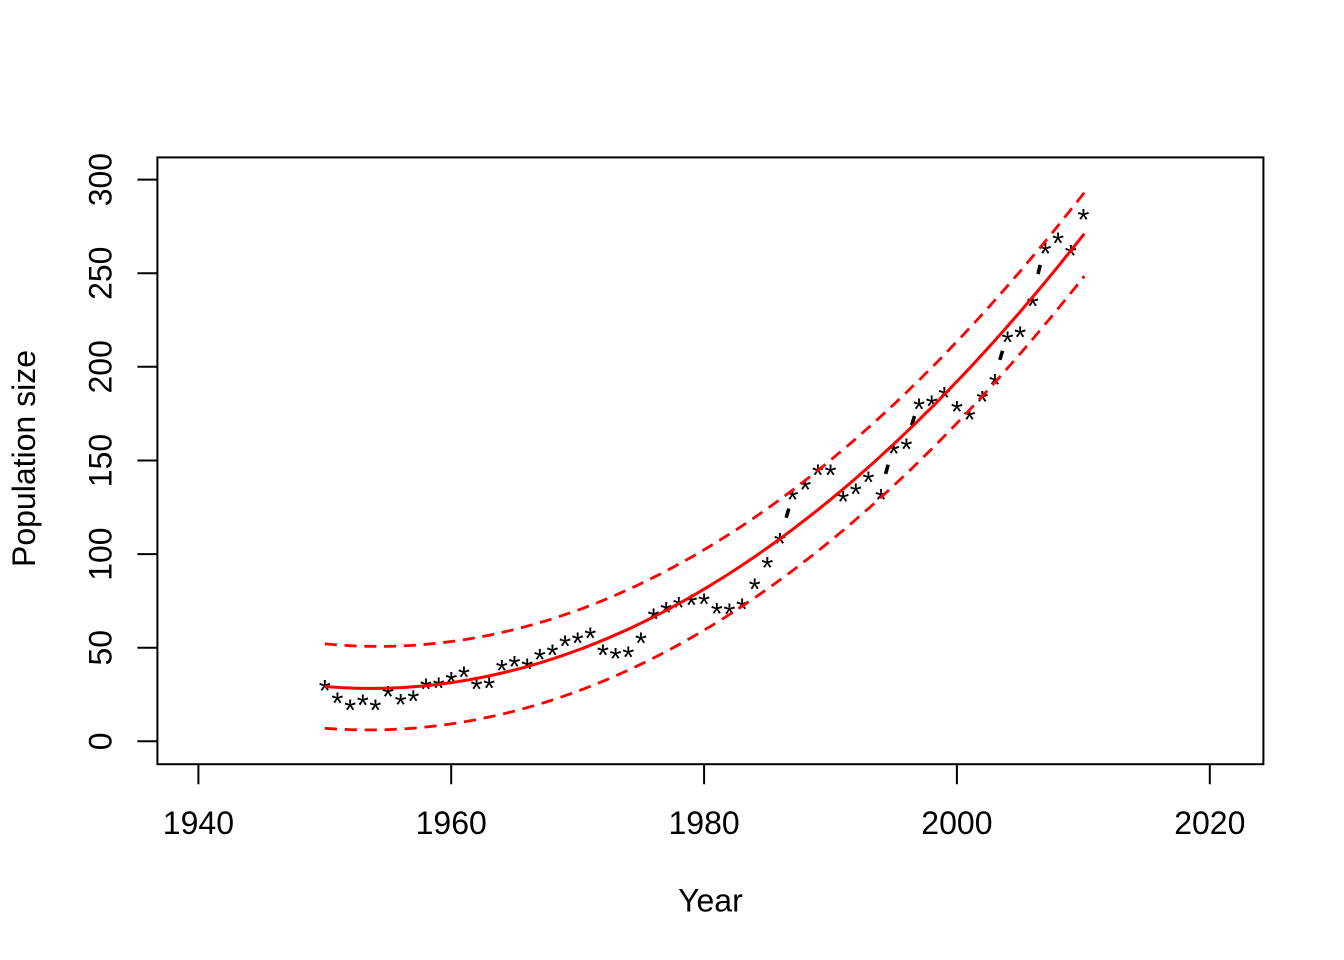 Image resolution: width=1344 pixels, height=960 pixels. What do you see at coordinates (100, 273) in the screenshot?
I see `svg-text: 250` at bounding box center [100, 273].